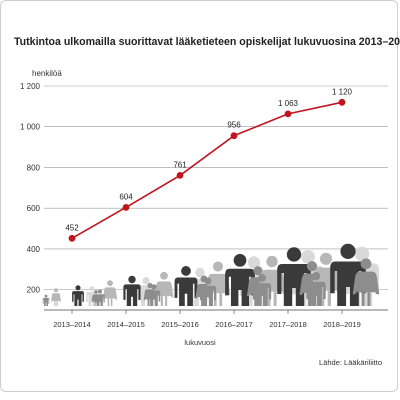 Image resolution: width=400 pixels, height=400 pixels. Describe the element at coordinates (180, 324) in the screenshot. I see `x-tick-label: 2015–2016` at that location.